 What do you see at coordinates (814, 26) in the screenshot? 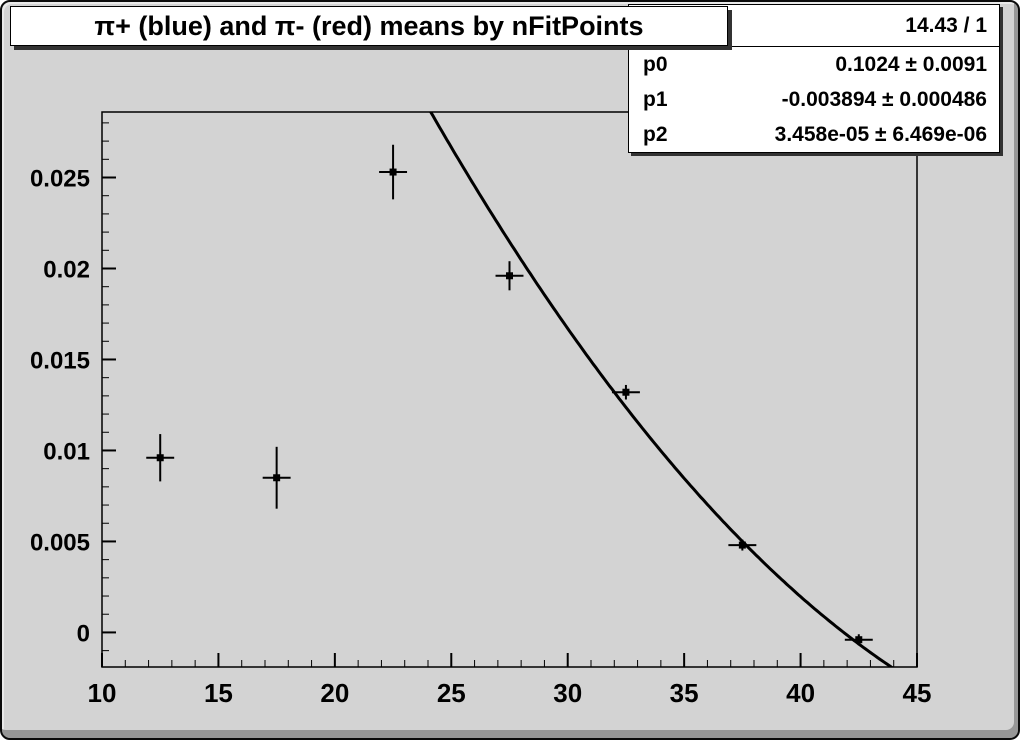
I see `stats-chi2-row: 14.43 / 1` at bounding box center [814, 26].